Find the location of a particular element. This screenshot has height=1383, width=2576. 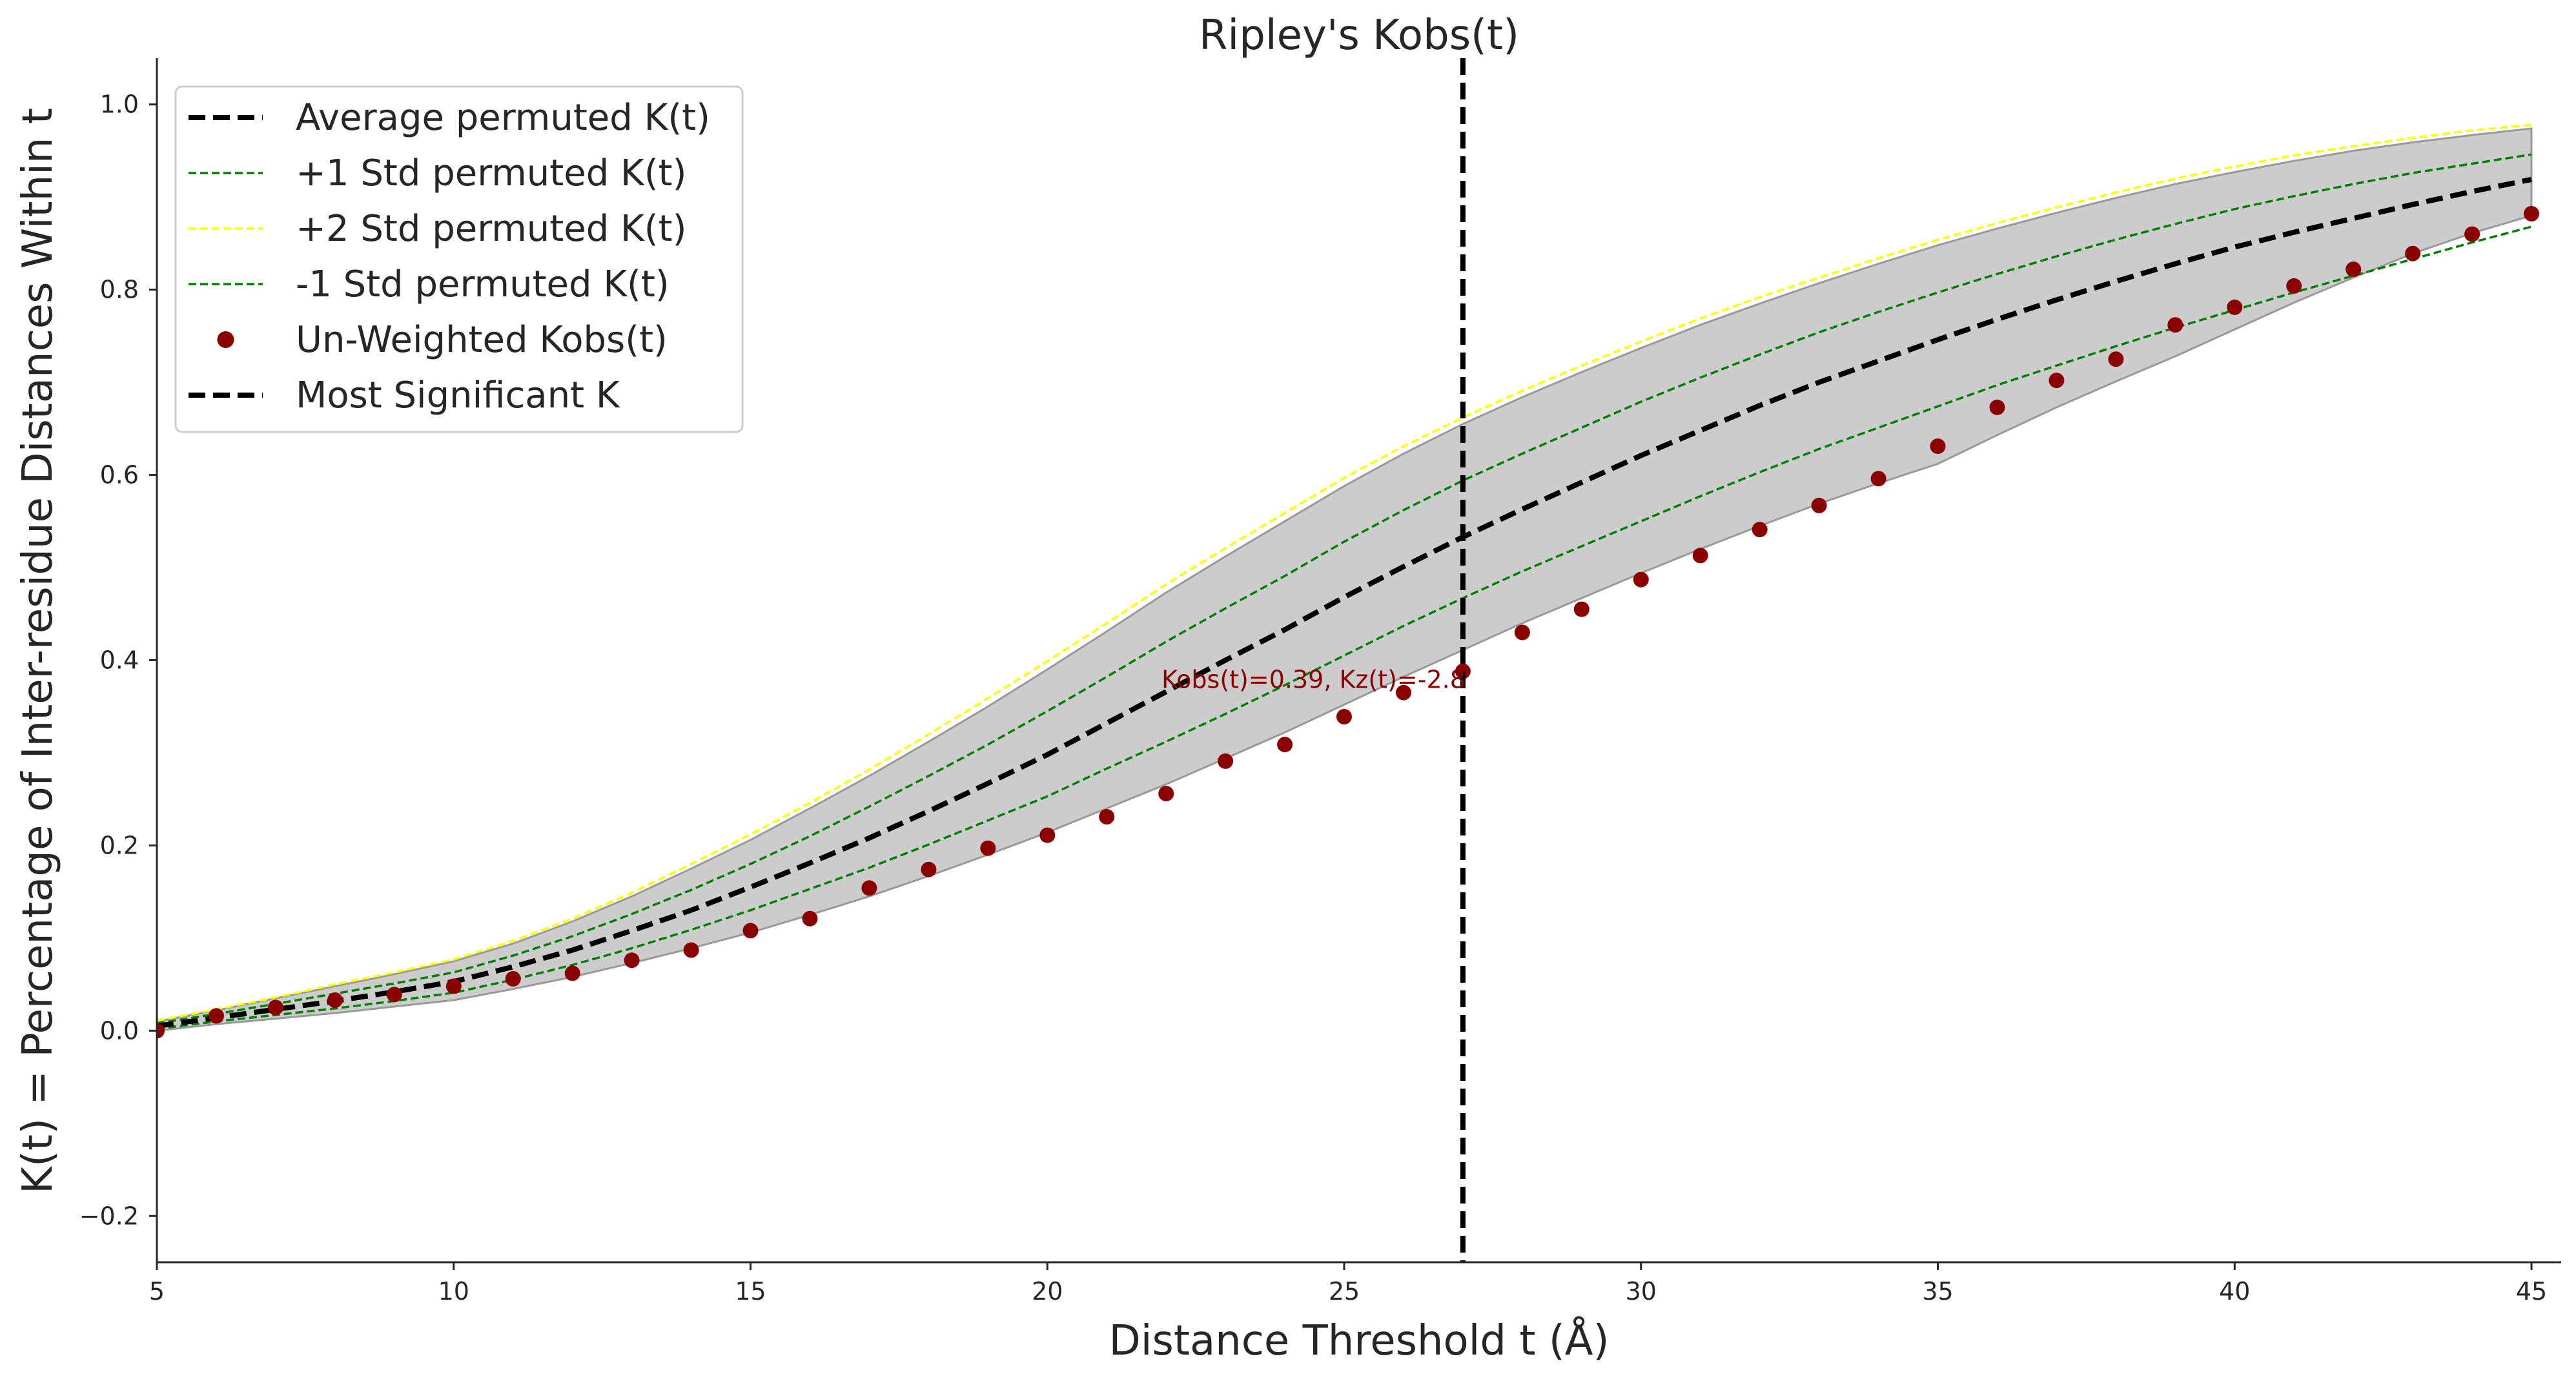

legend-label: +1 Std permuted K(t) is located at coordinates (491, 173).